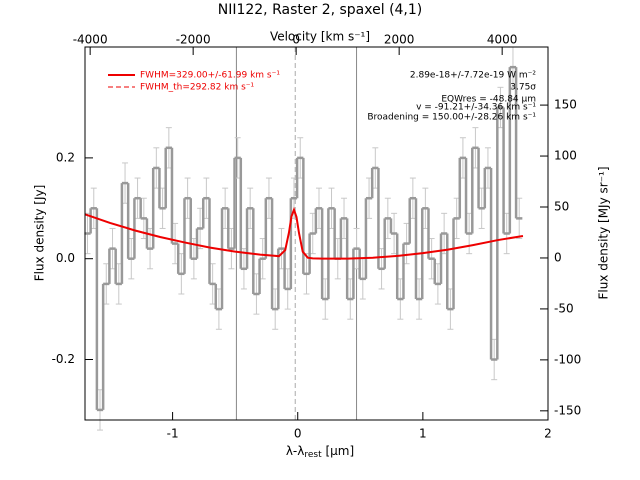 This screenshot has height=480, width=640. What do you see at coordinates (399, 40) in the screenshot?
I see `x2-tick-label: 2000` at bounding box center [399, 40].